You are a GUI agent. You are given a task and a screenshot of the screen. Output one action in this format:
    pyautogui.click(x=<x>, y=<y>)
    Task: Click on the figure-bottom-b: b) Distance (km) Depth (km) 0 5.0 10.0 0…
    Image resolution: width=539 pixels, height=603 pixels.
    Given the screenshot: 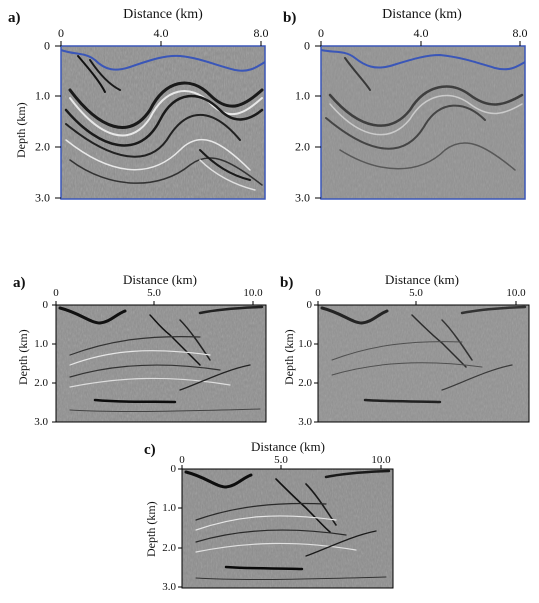 What is the action you would take?
    pyautogui.click(x=404, y=350)
    